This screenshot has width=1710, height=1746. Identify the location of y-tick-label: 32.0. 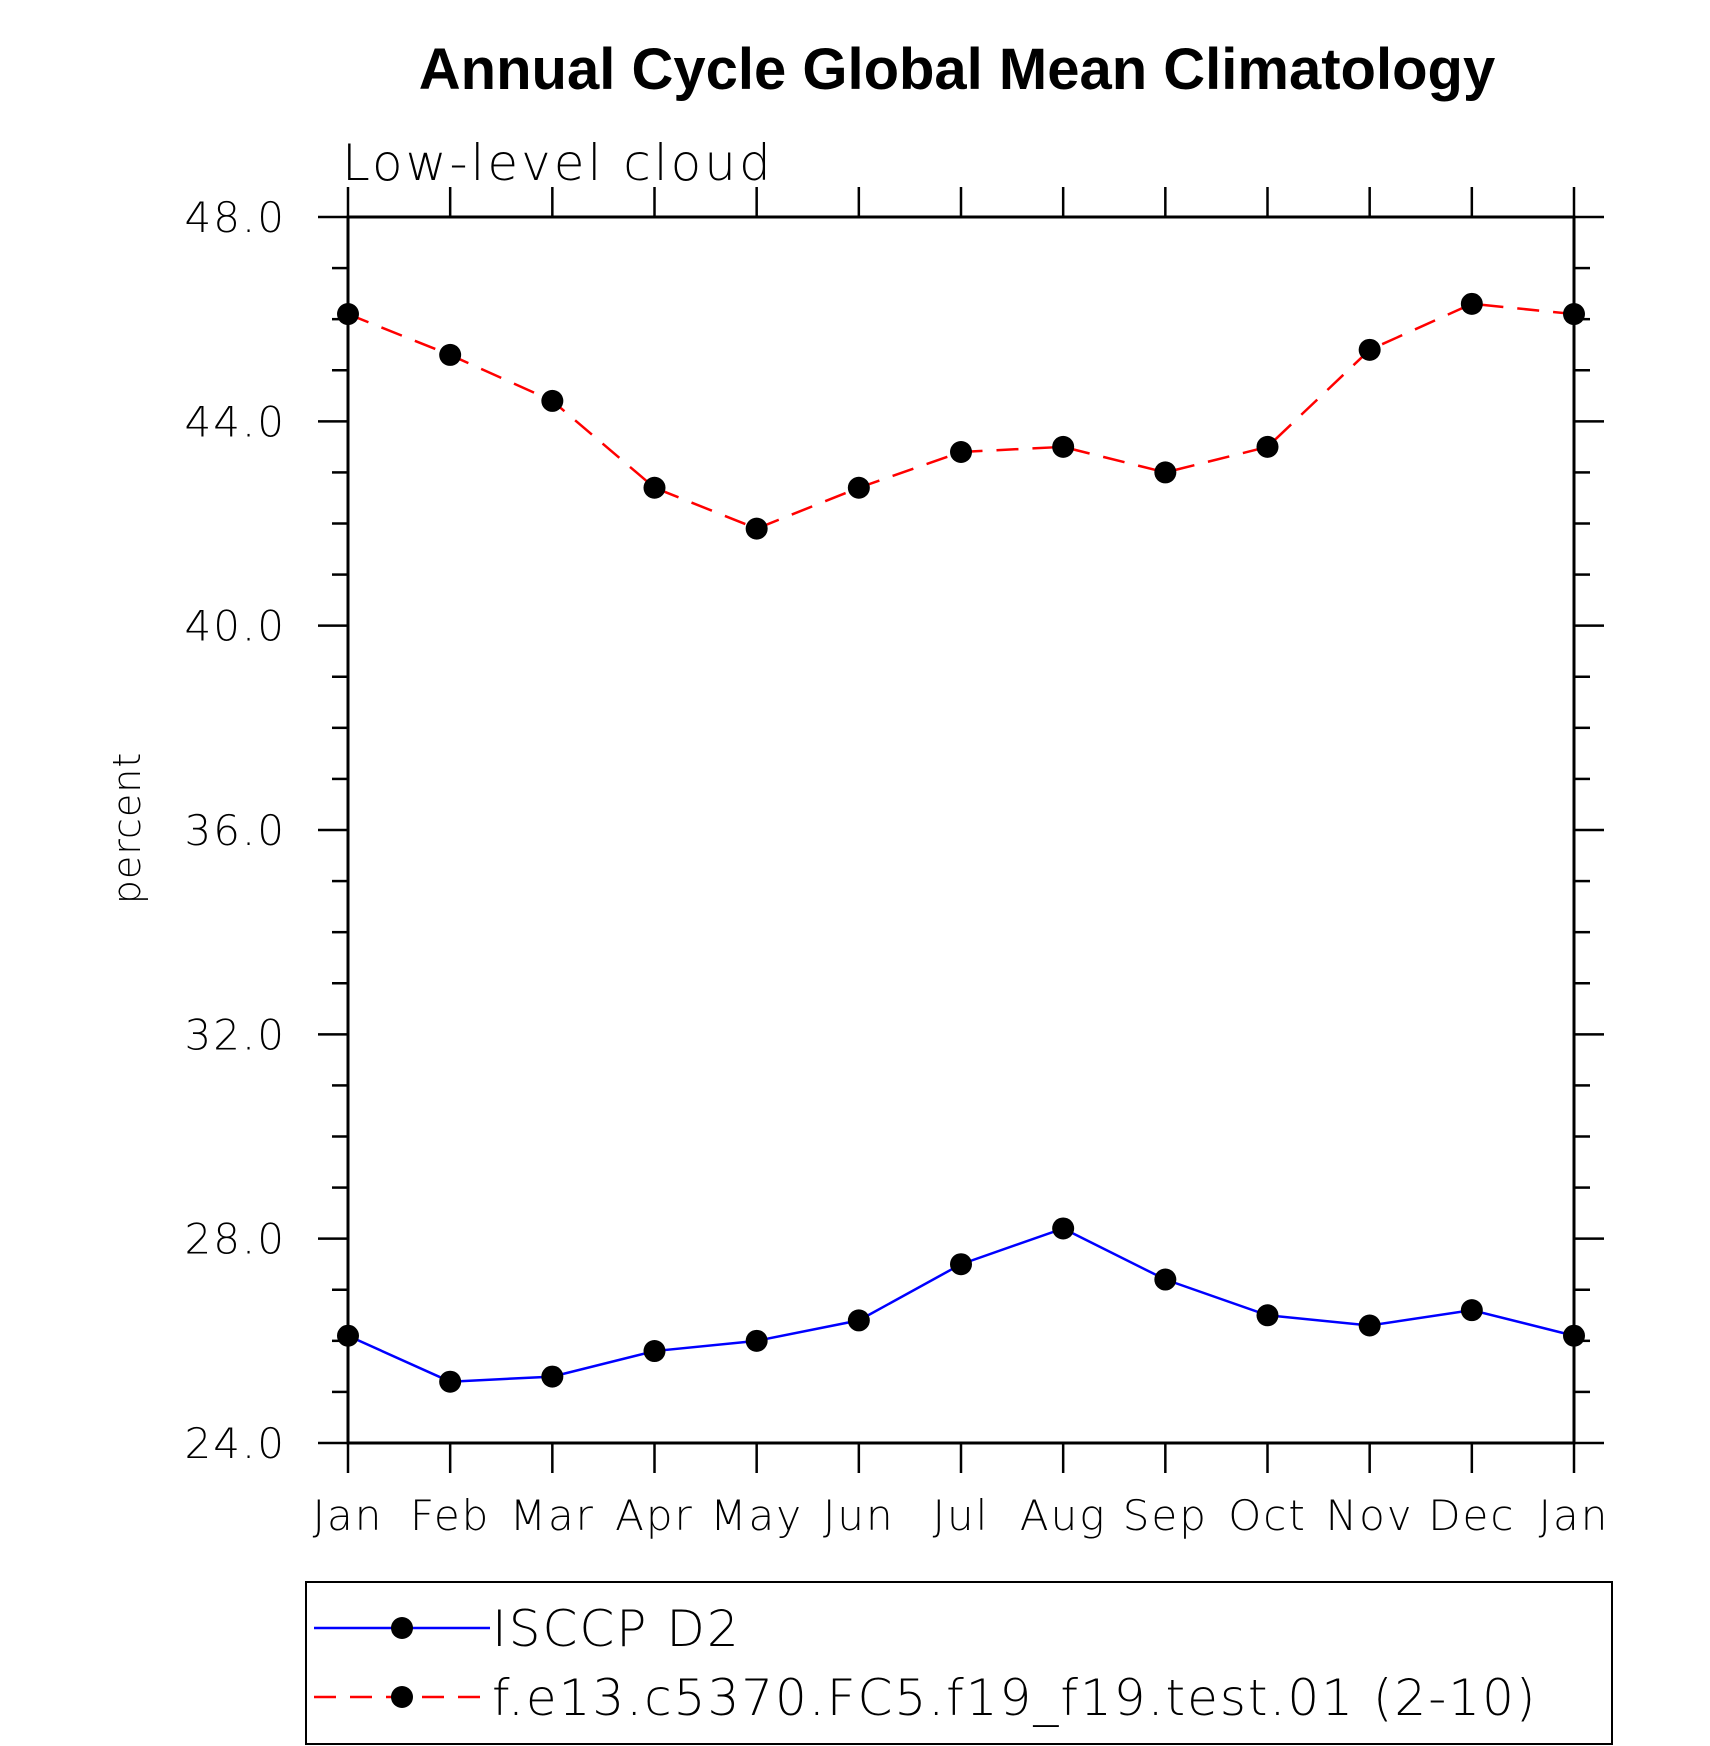
(235, 1034).